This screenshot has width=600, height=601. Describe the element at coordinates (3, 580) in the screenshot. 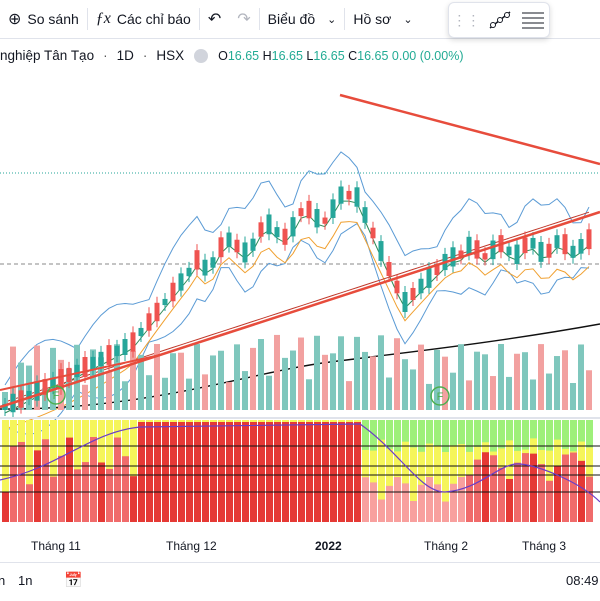

I see `range-button: n` at that location.